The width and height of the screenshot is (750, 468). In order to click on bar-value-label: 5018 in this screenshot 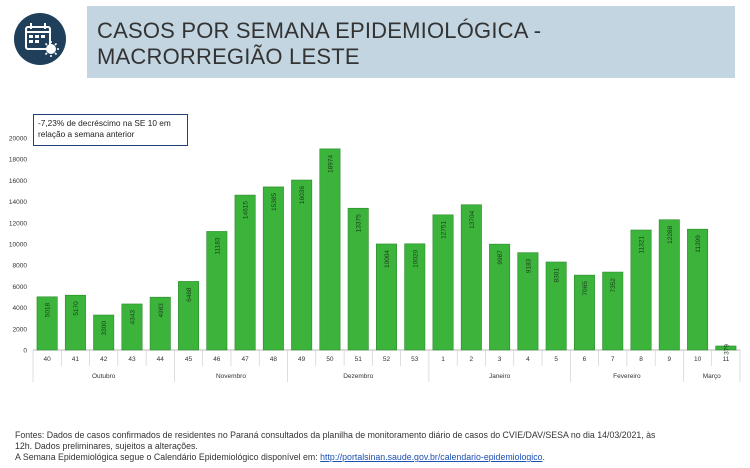, I will do `click(48, 309)`.